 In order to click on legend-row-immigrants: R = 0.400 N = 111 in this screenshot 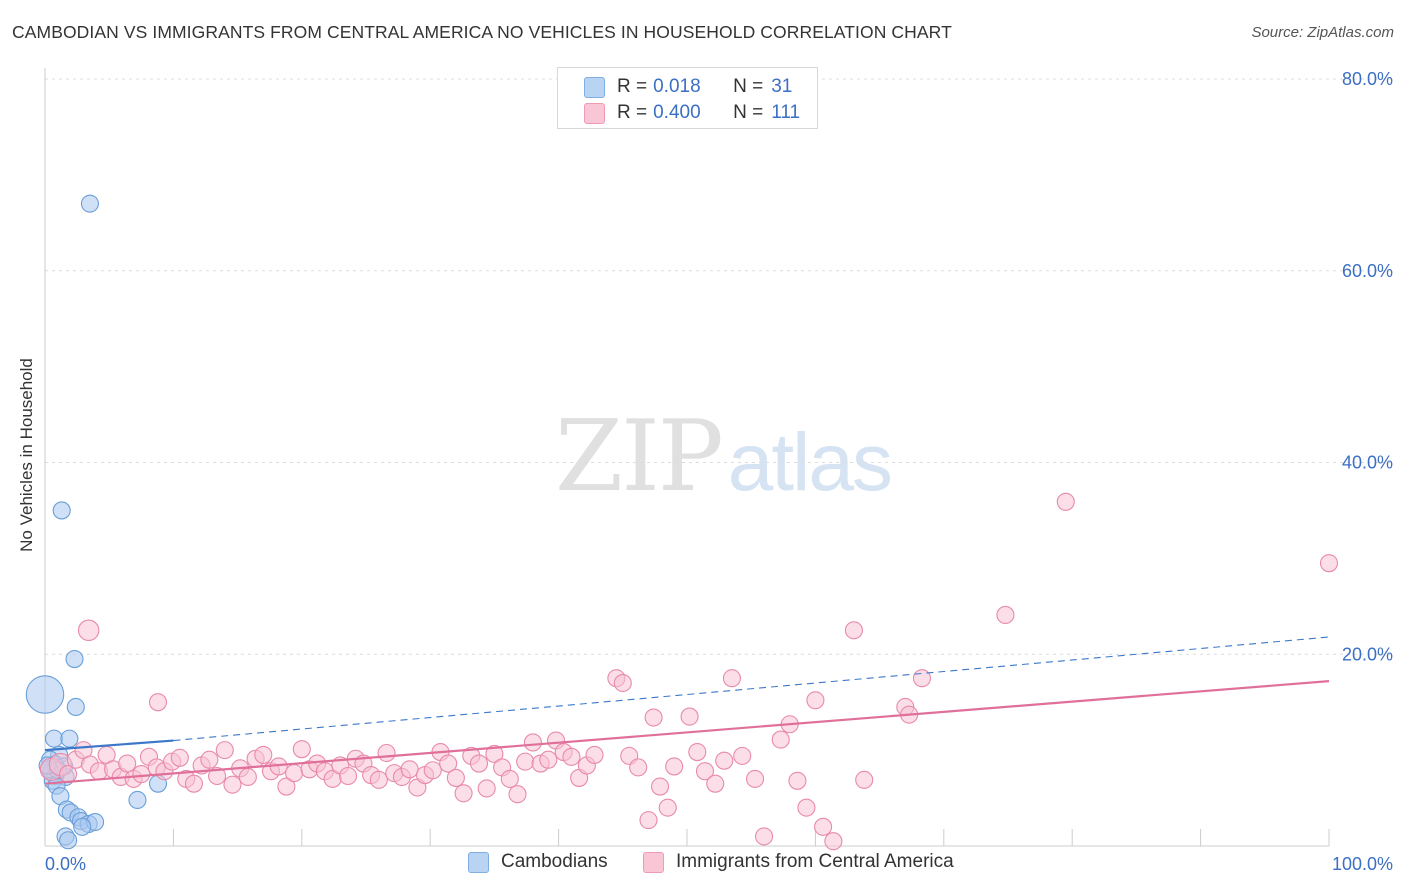, I will do `click(692, 113)`.